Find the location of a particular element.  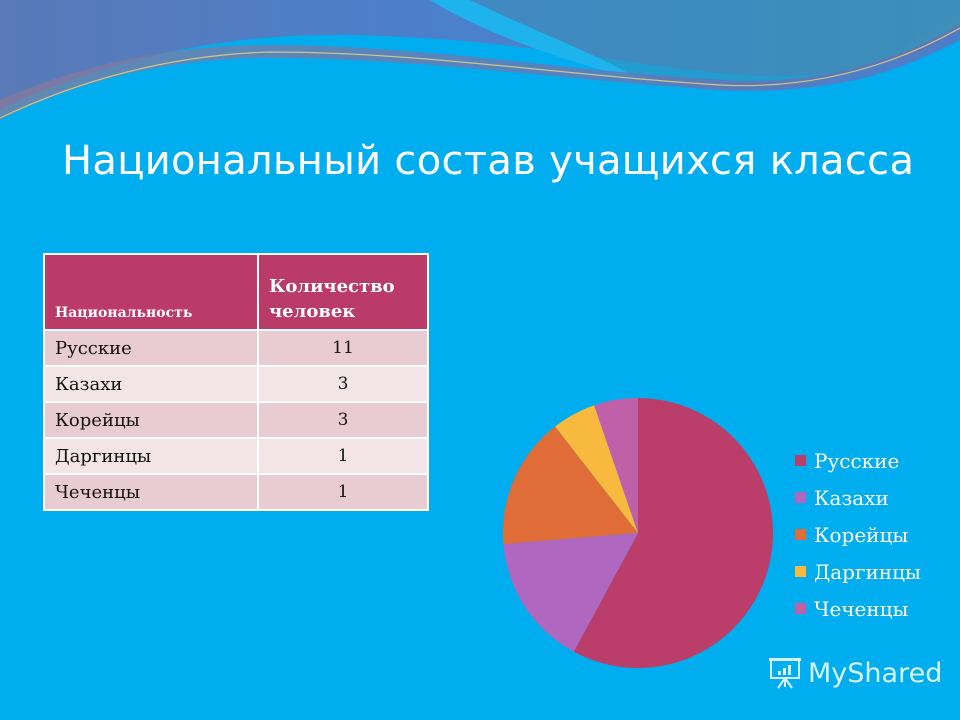

legend-item: Русские is located at coordinates (858, 460).